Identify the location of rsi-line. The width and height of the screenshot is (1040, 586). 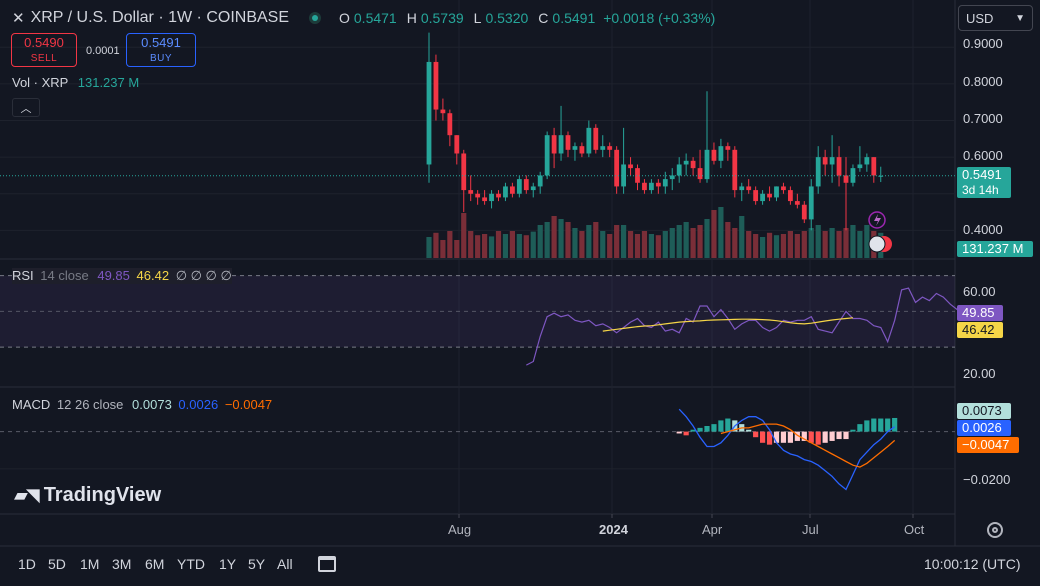
(745, 326).